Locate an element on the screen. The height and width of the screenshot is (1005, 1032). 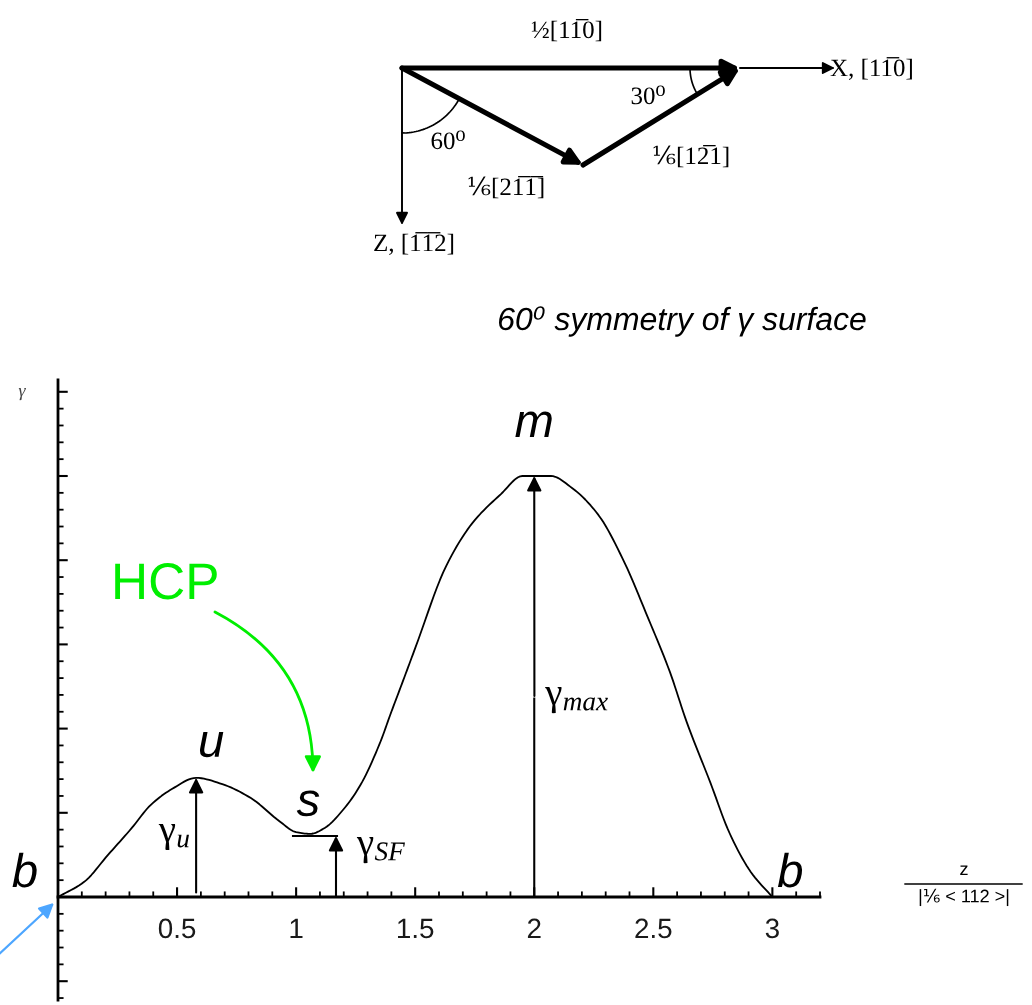
text: Z, [1̅1̅2] is located at coordinates (414, 243).